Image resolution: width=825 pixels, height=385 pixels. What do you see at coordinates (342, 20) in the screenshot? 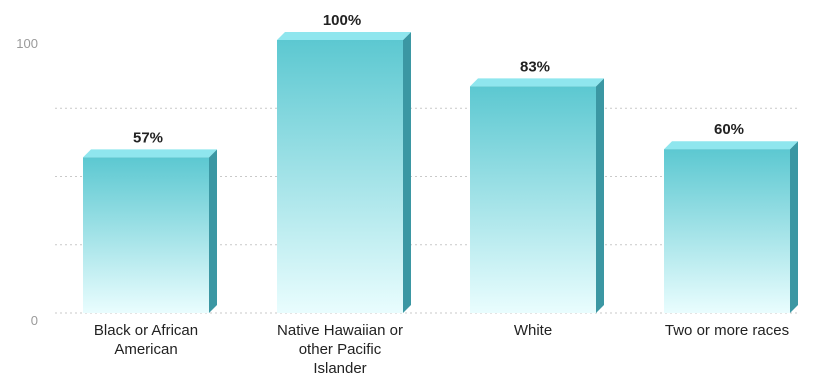
I see `data-label: 100%` at bounding box center [342, 20].